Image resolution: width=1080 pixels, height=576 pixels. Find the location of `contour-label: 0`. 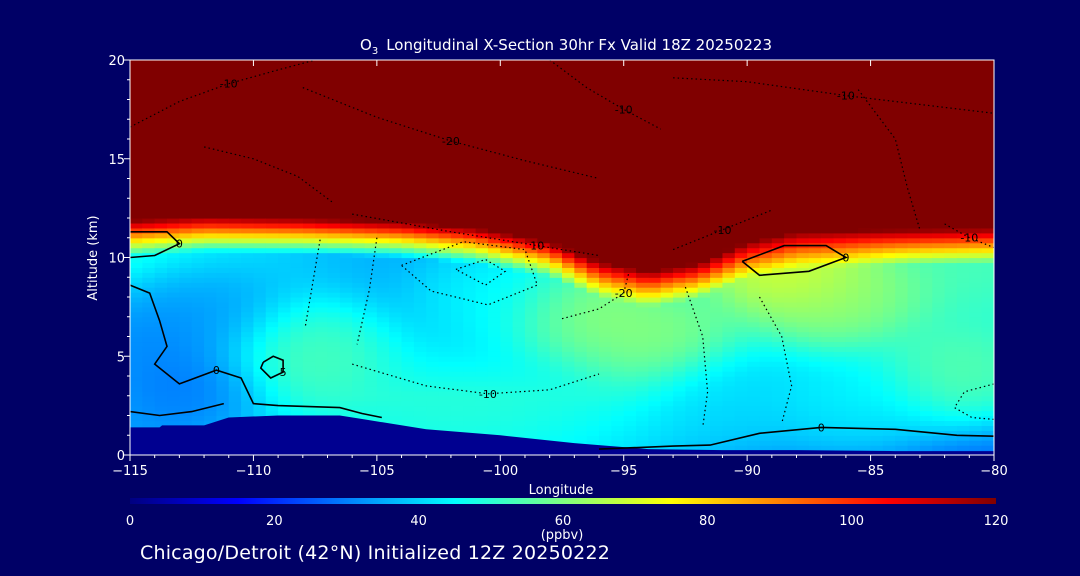

contour-label: 0 is located at coordinates (821, 427).